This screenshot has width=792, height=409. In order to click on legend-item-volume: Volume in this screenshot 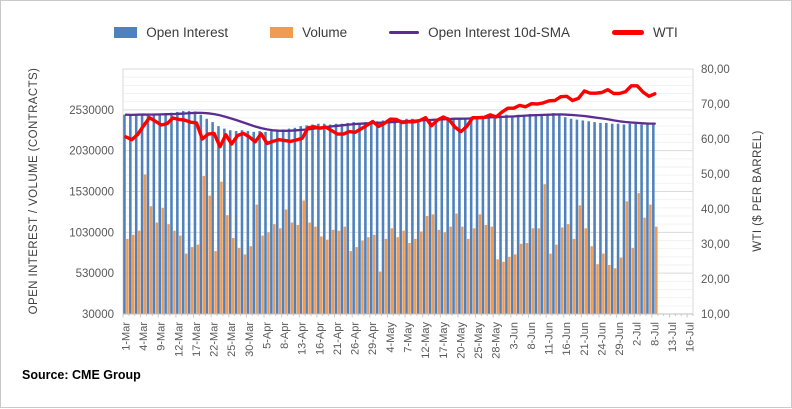, I will do `click(308, 32)`.